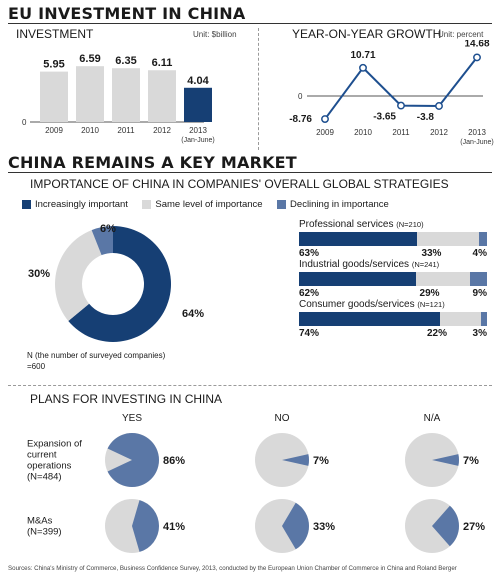 This screenshot has height=578, width=500. I want to click on donut-slice, so click(102, 241).